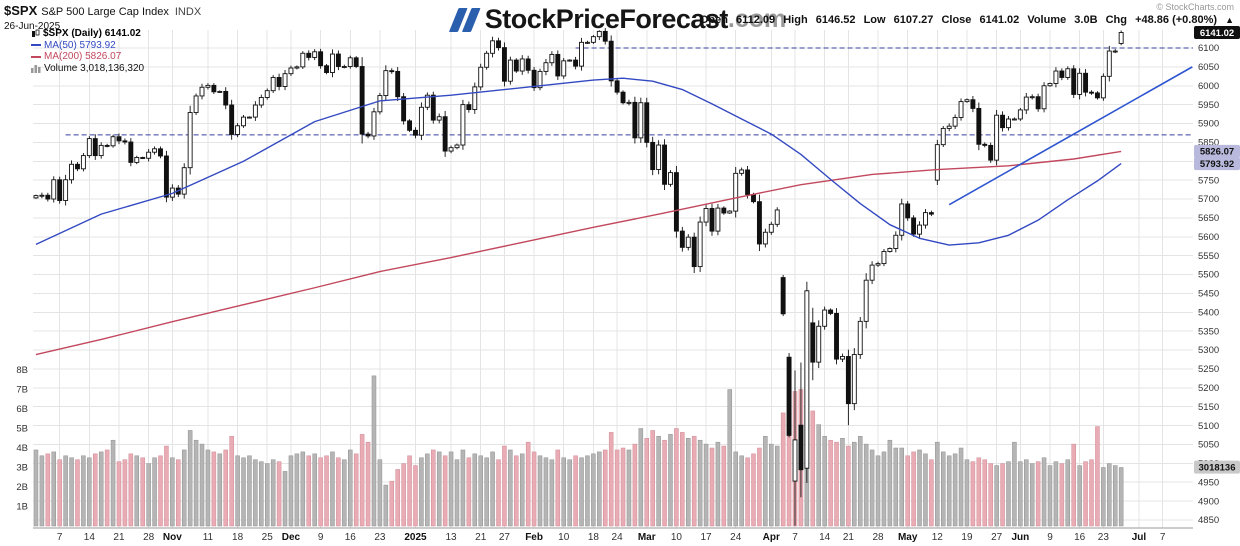 This screenshot has height=546, width=1240. Describe the element at coordinates (208, 537) in the screenshot. I see `svg-text: 11` at that location.